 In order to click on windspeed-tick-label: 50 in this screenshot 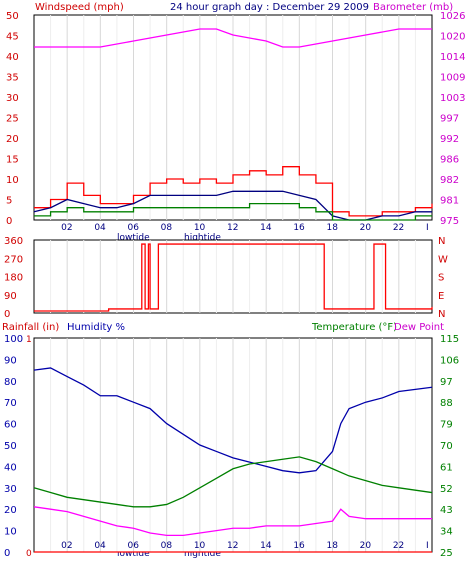, I will do `click(12, 16)`.